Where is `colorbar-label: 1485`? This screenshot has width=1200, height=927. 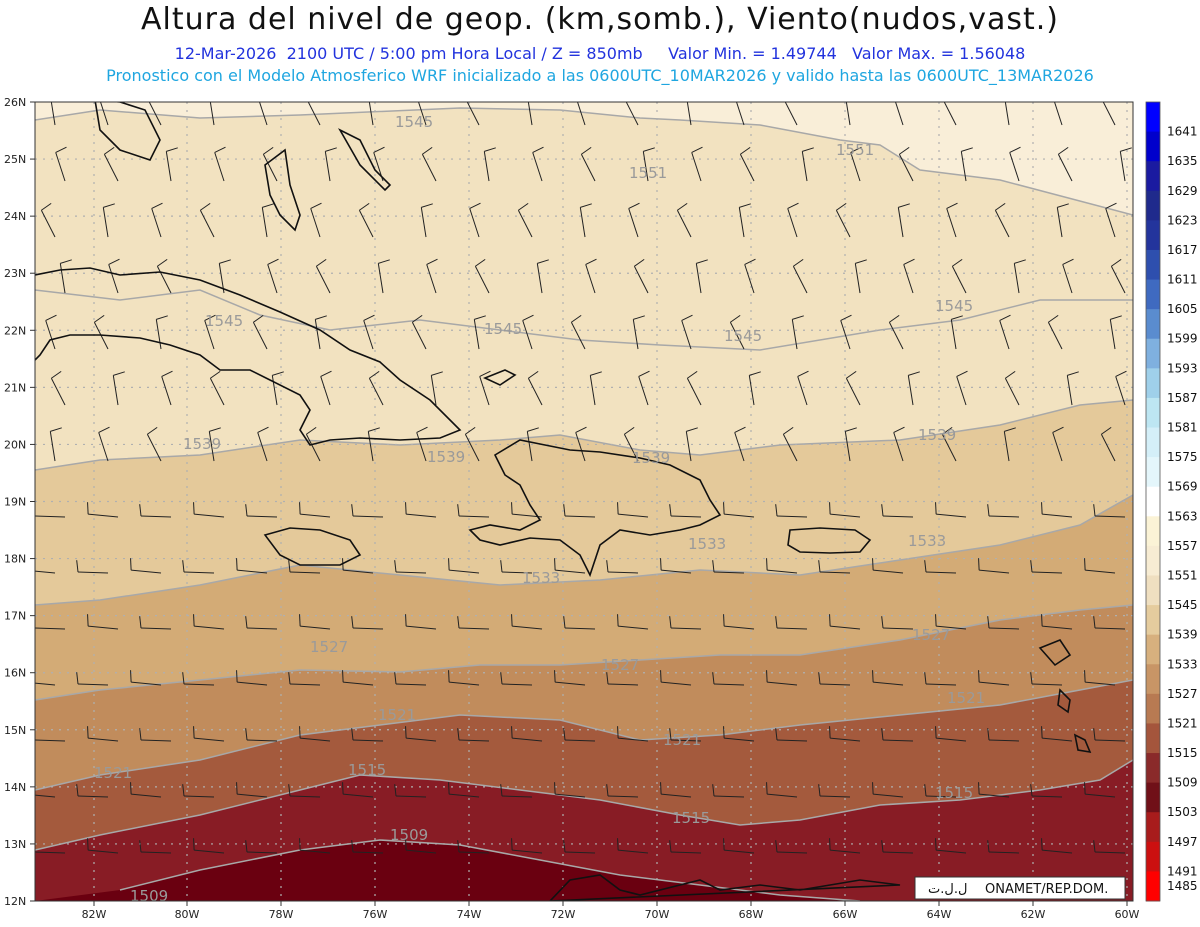
colorbar-label: 1485 is located at coordinates (1182, 886).